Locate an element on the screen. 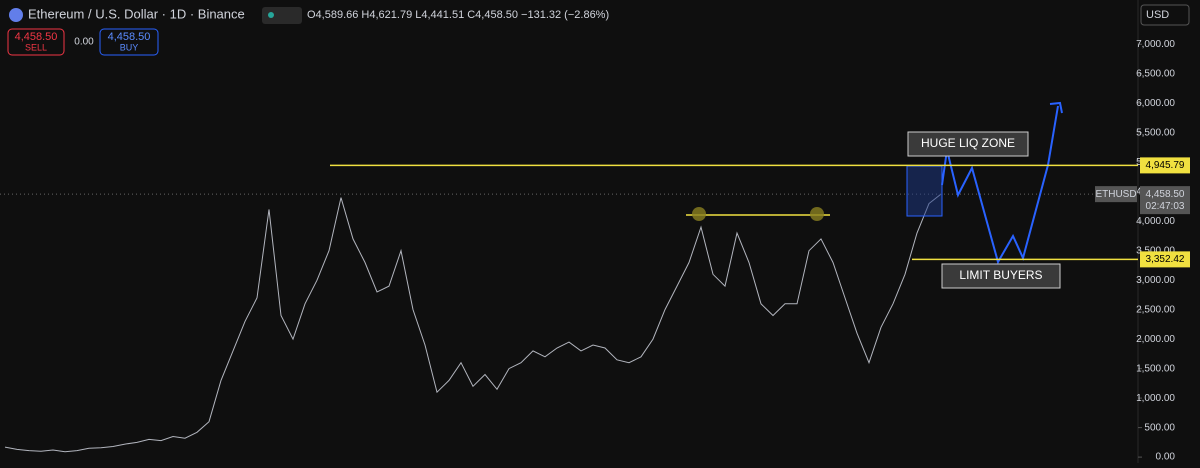 The height and width of the screenshot is (468, 1200). liq-zone-box is located at coordinates (924, 191).